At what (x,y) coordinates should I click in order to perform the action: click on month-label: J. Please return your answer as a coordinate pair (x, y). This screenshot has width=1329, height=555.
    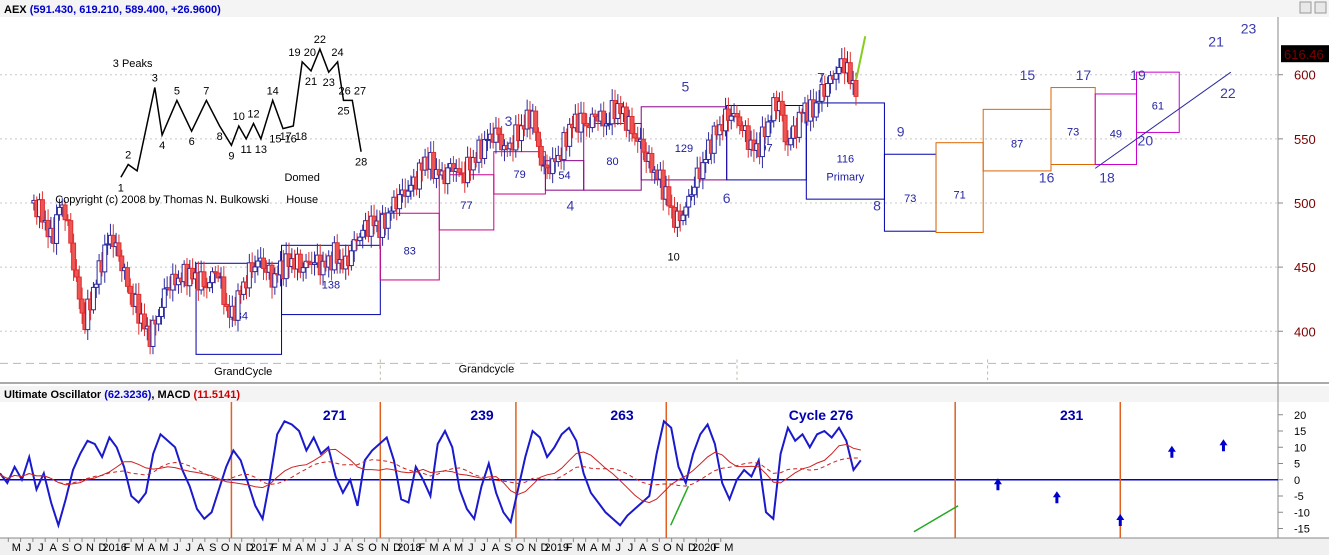
    Looking at the image, I should click on (176, 548).